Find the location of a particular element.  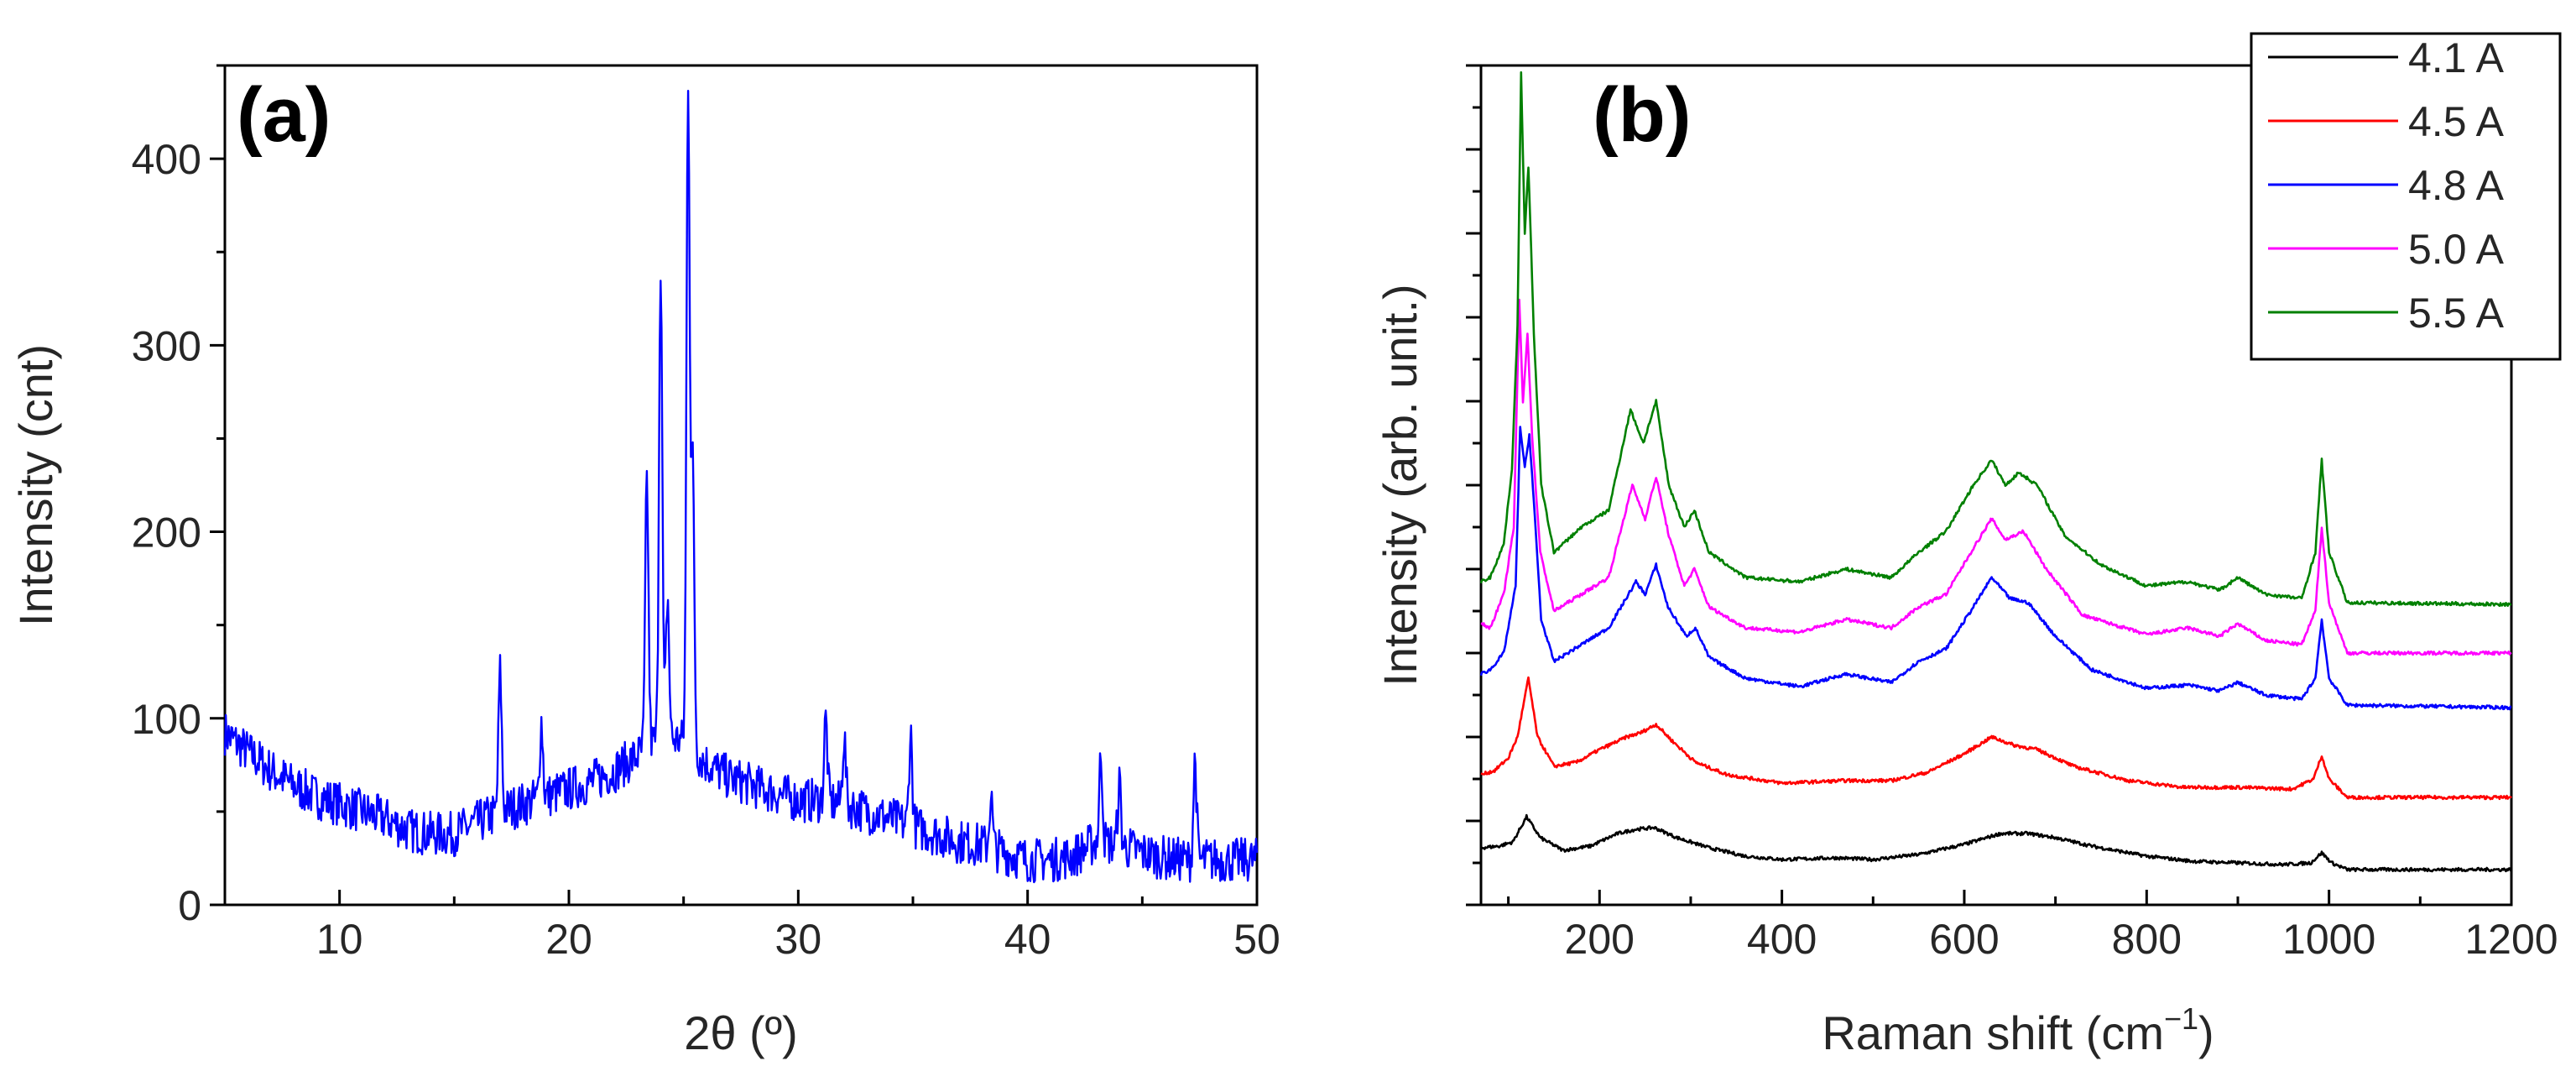

legend-label: 5.5 A is located at coordinates (2456, 313).